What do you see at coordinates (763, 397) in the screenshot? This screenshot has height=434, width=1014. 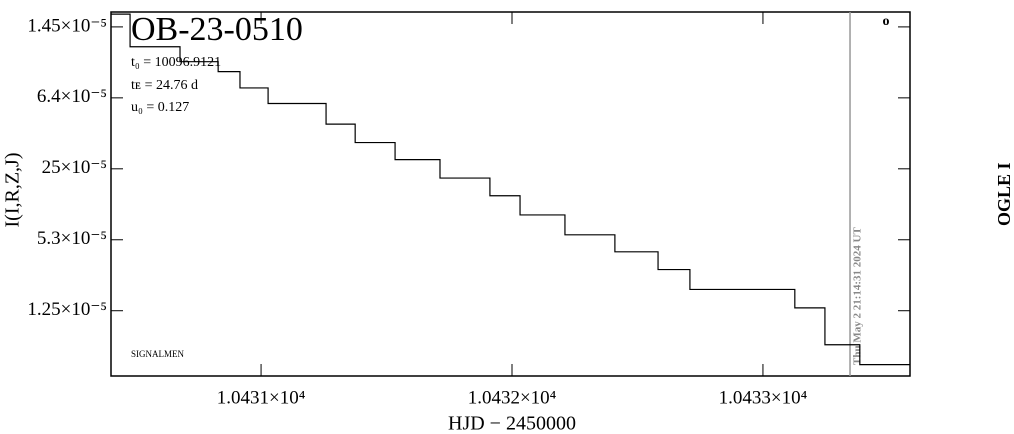 I see `x-tick-label: 1.0433×10⁴` at bounding box center [763, 397].